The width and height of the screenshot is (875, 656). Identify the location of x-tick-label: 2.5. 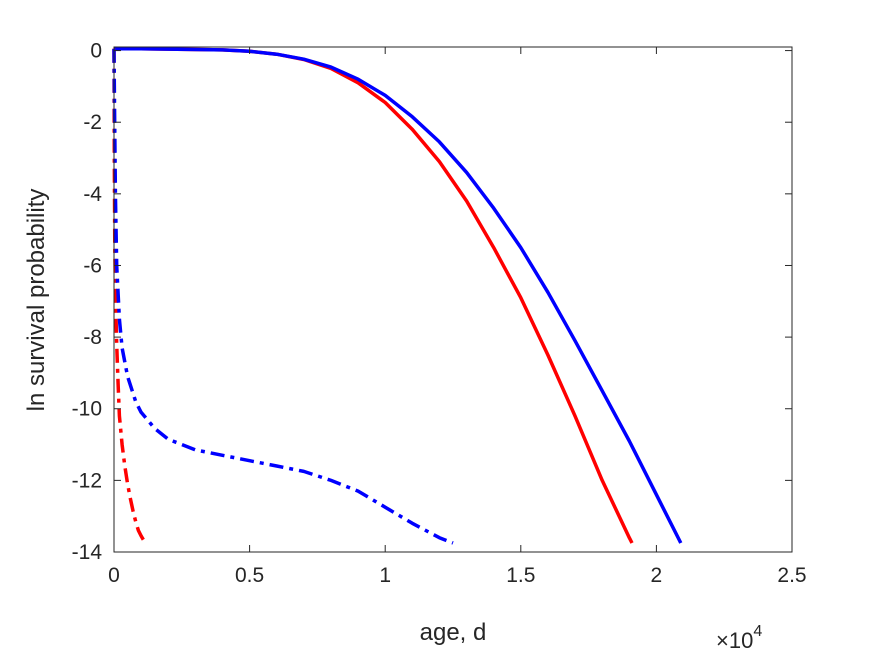
(791, 575).